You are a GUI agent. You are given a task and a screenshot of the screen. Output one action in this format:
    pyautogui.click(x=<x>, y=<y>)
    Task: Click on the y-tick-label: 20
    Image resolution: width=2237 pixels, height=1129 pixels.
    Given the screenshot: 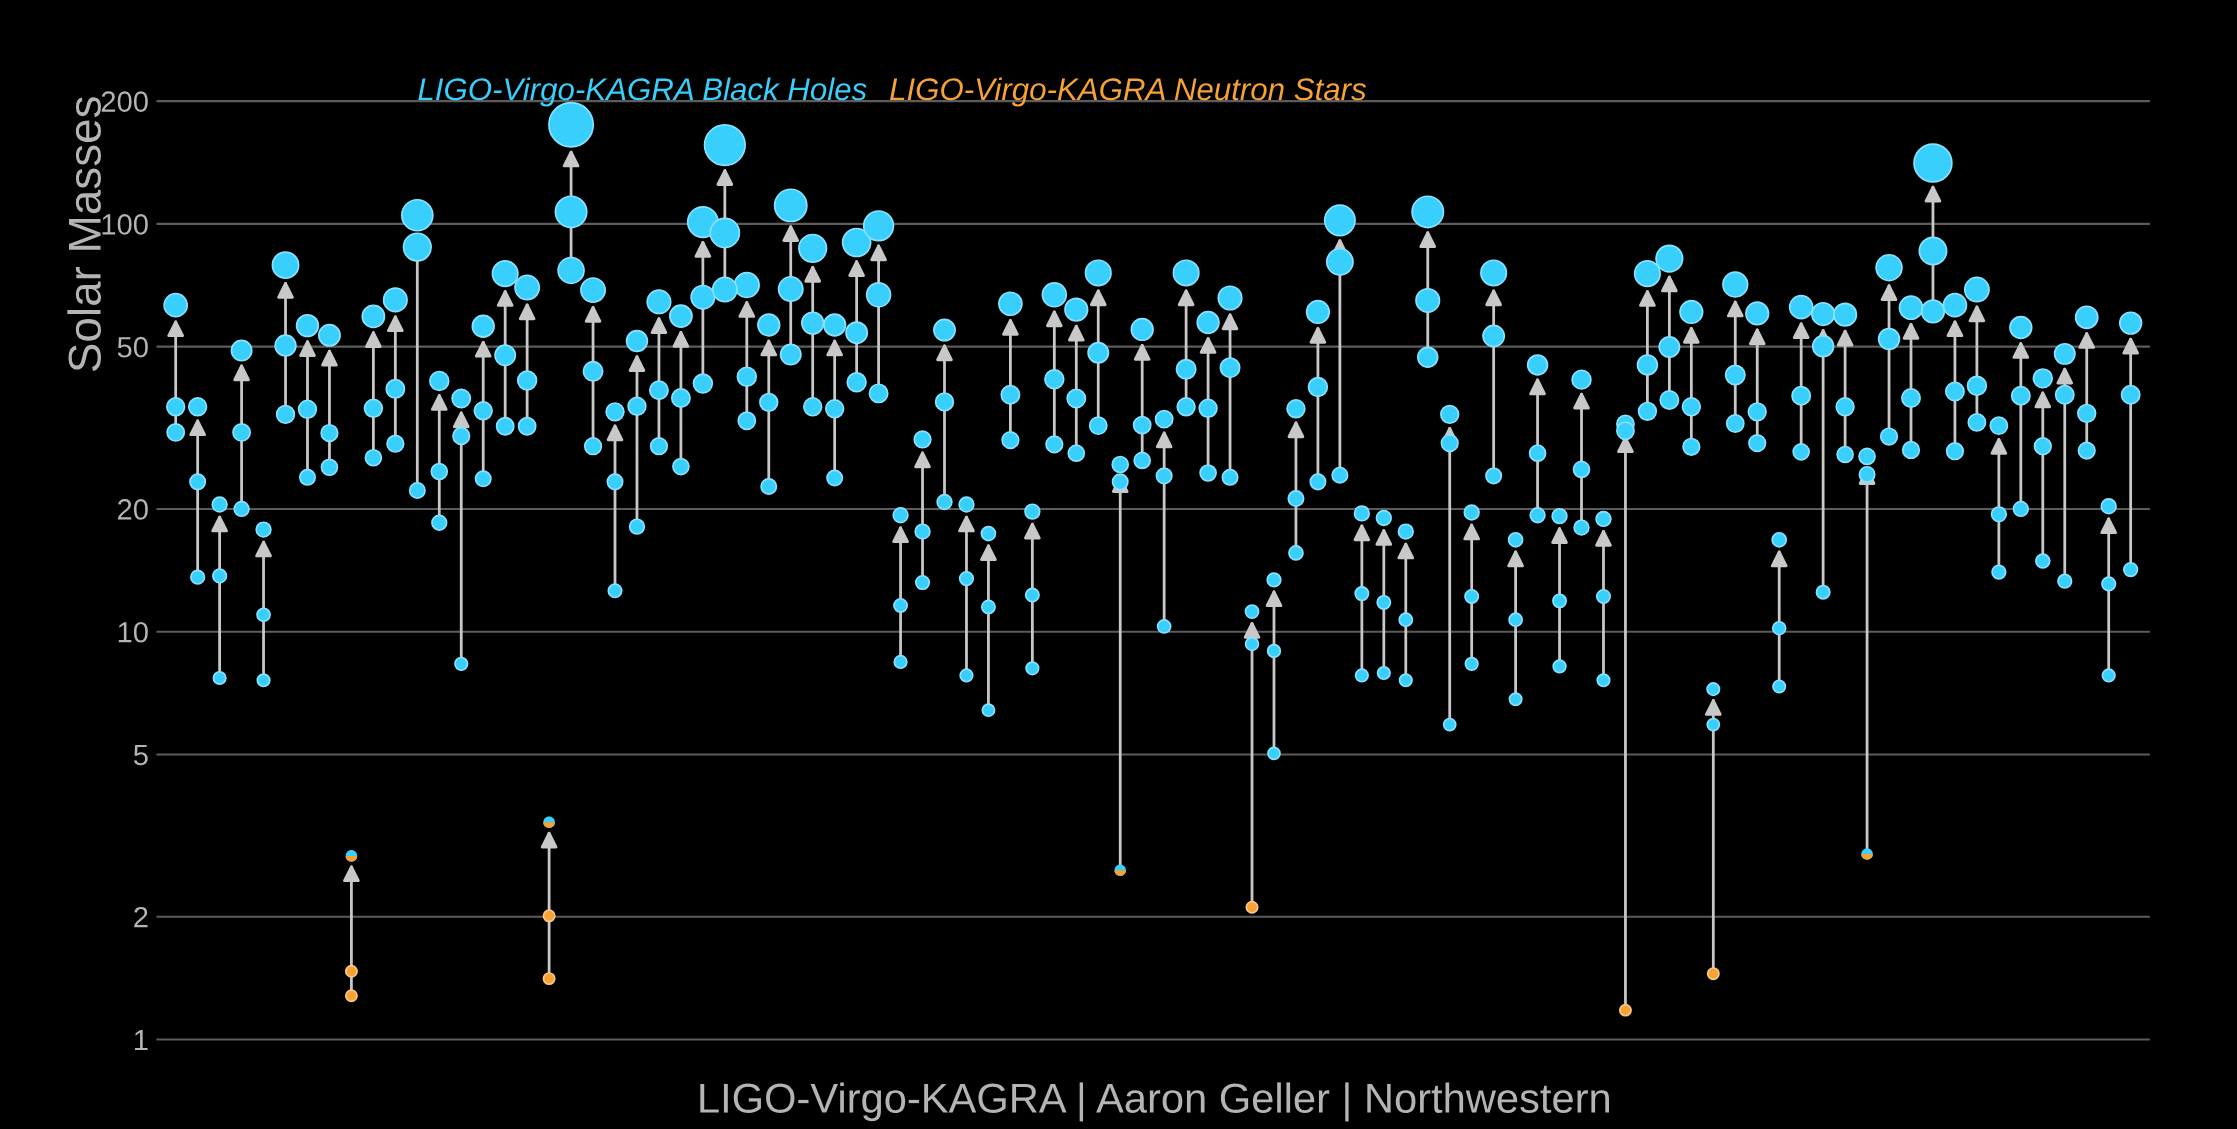 What is the action you would take?
    pyautogui.click(x=133, y=509)
    